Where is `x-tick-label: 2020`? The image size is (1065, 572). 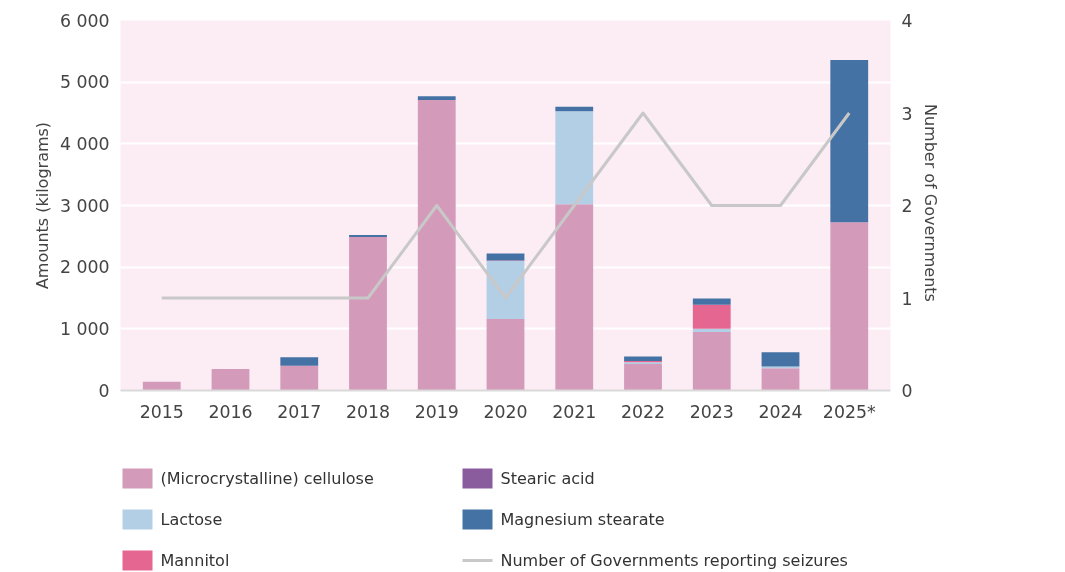 x-tick-label: 2020 is located at coordinates (505, 411).